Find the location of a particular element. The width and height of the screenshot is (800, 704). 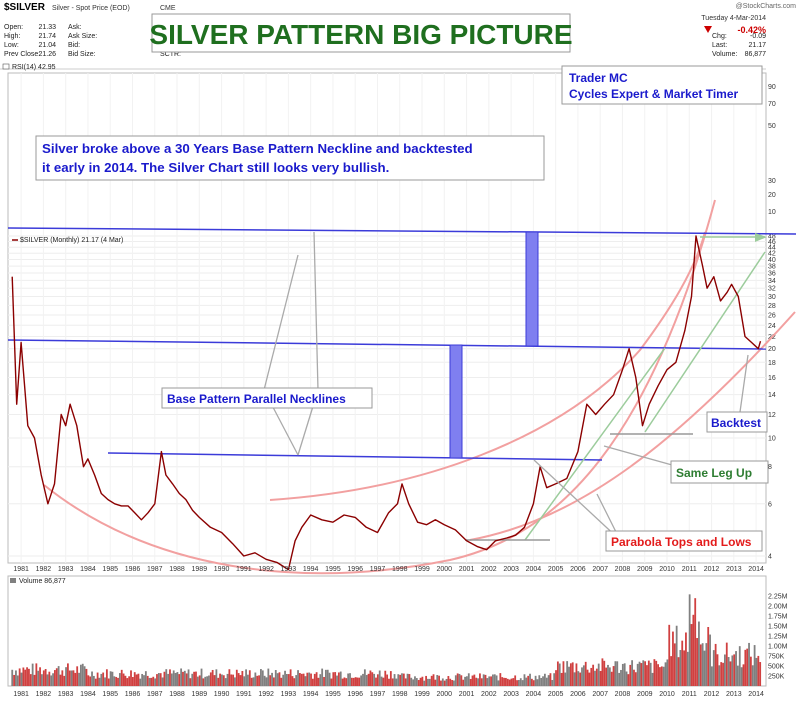

watermark: @StockCharts.com is located at coordinates (766, 6).